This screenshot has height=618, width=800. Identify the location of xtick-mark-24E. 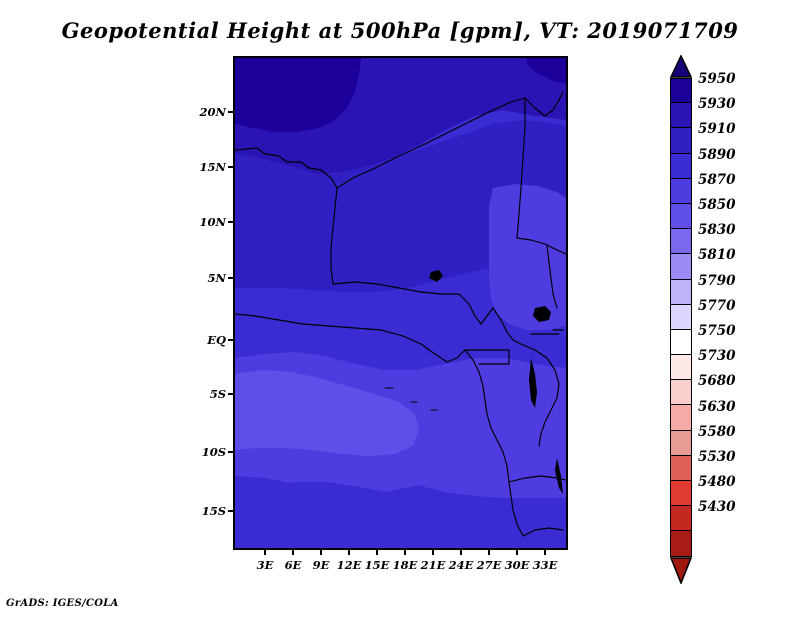
(461, 552).